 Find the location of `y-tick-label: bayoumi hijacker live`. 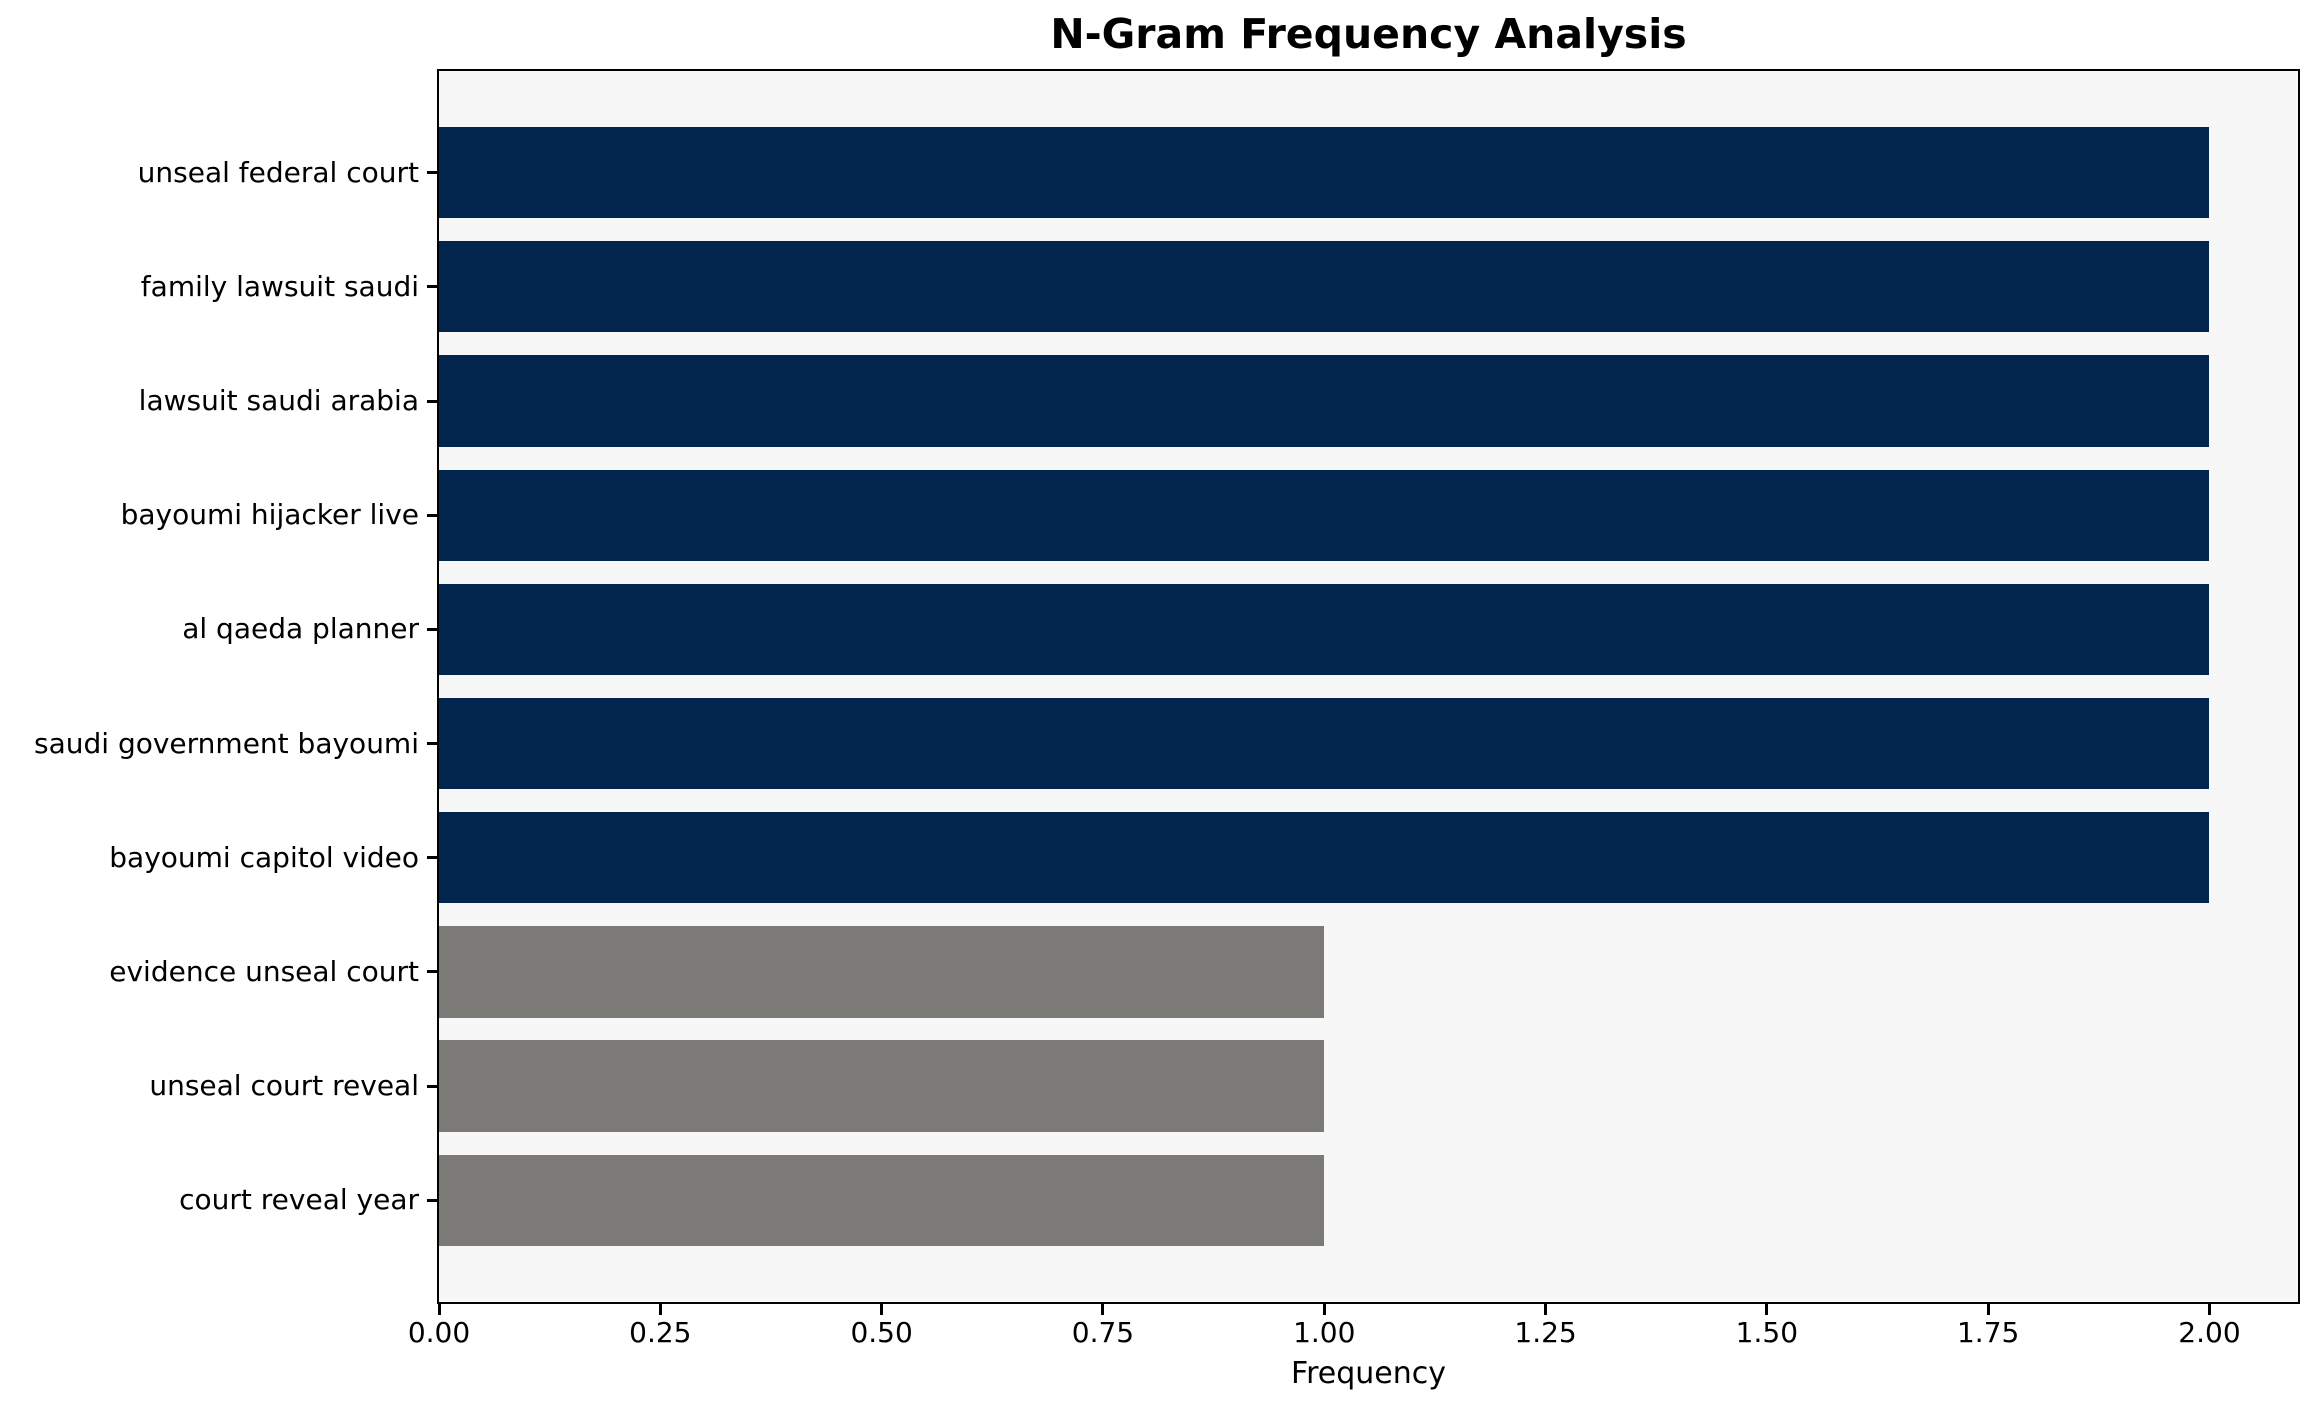

y-tick-label: bayoumi hijacker live is located at coordinates (269, 515).